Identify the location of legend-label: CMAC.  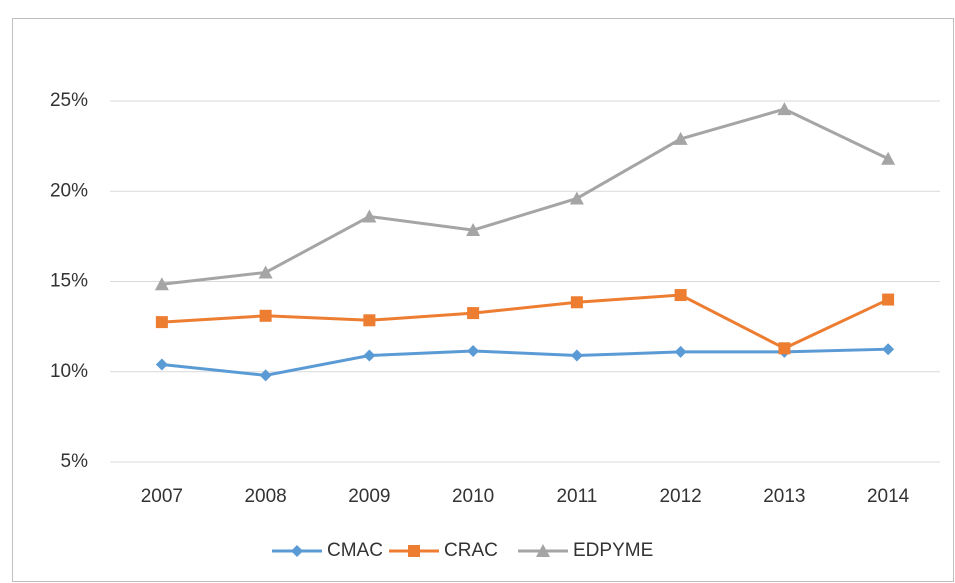
(355, 550).